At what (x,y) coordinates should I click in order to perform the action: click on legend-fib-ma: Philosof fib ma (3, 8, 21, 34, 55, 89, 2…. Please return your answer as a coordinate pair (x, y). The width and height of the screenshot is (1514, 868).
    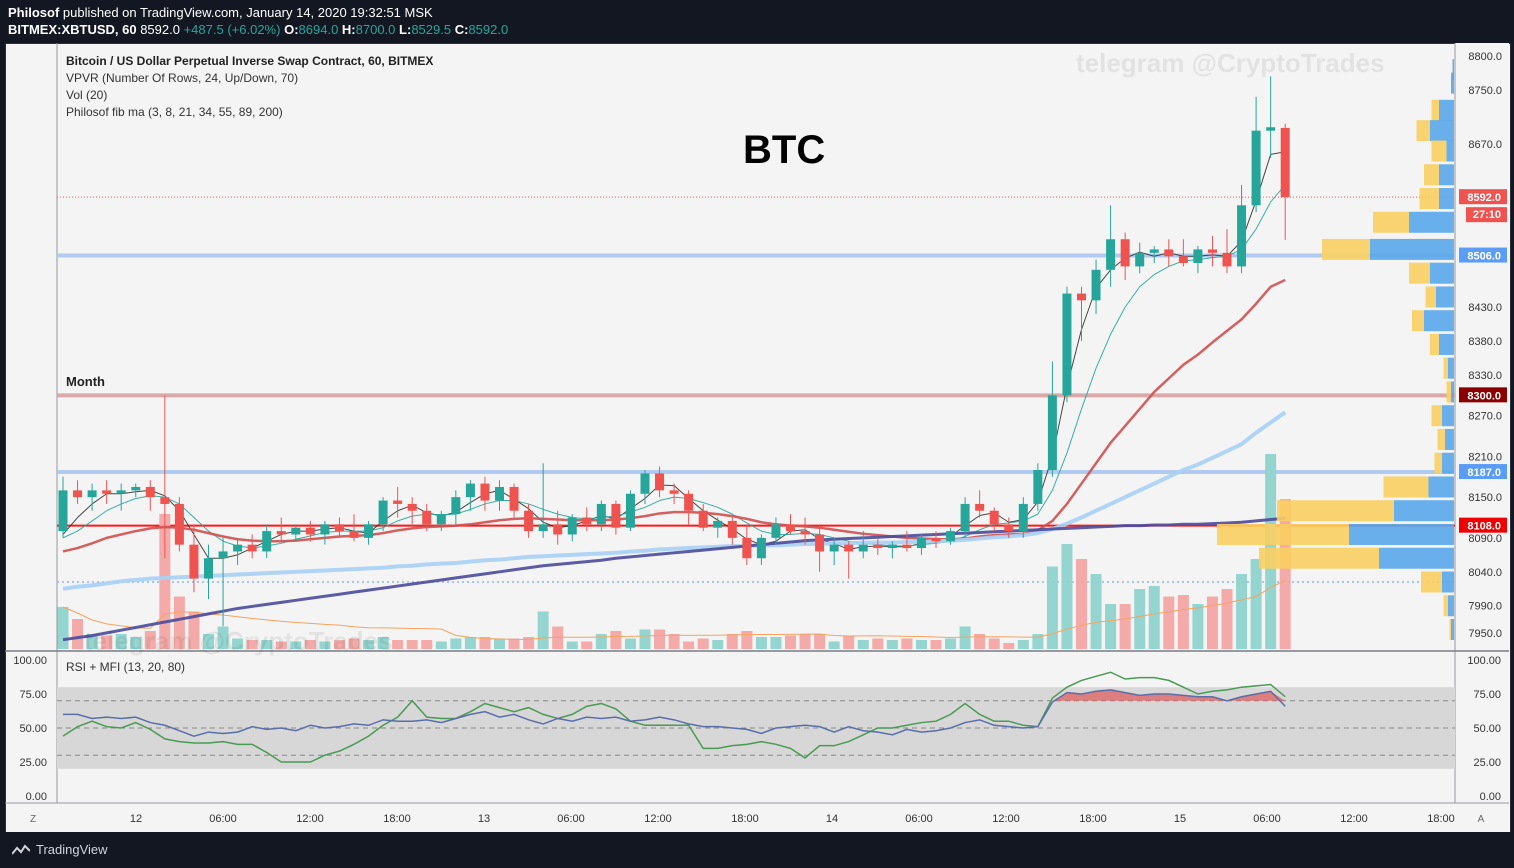
    Looking at the image, I should click on (174, 112).